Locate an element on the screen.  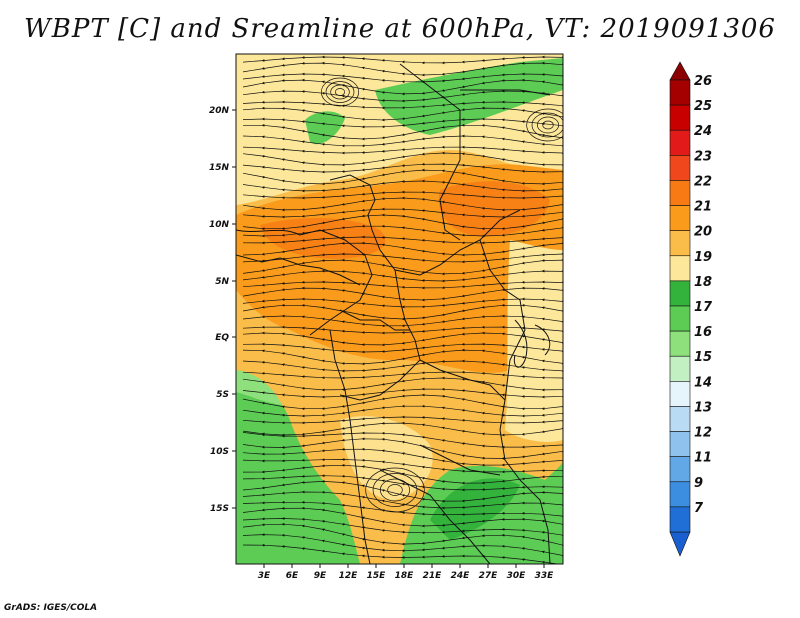
colorbar-level-label: 14 is located at coordinates (703, 382).